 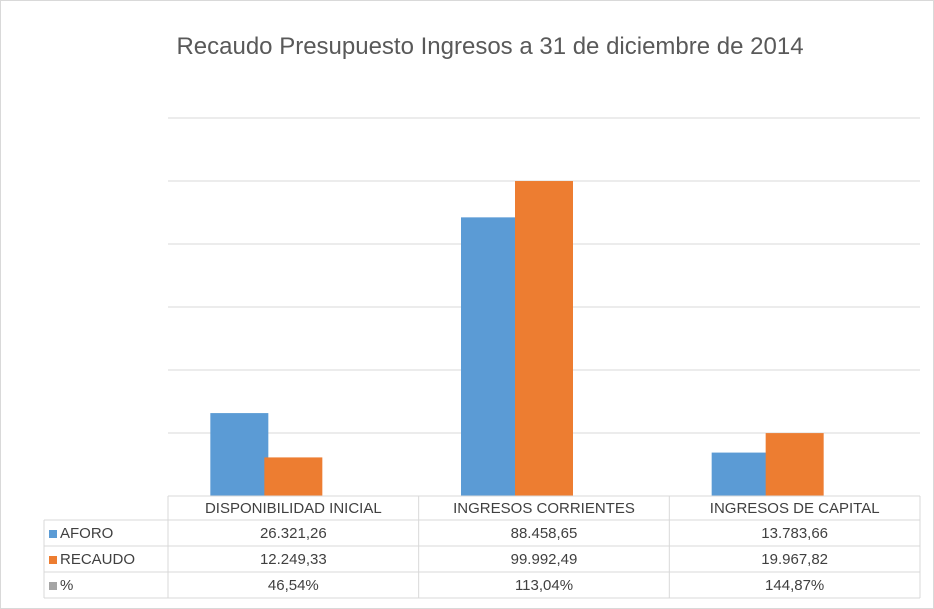 I want to click on category-label: DISPONIBILIDAD INICIAL, so click(x=293, y=508).